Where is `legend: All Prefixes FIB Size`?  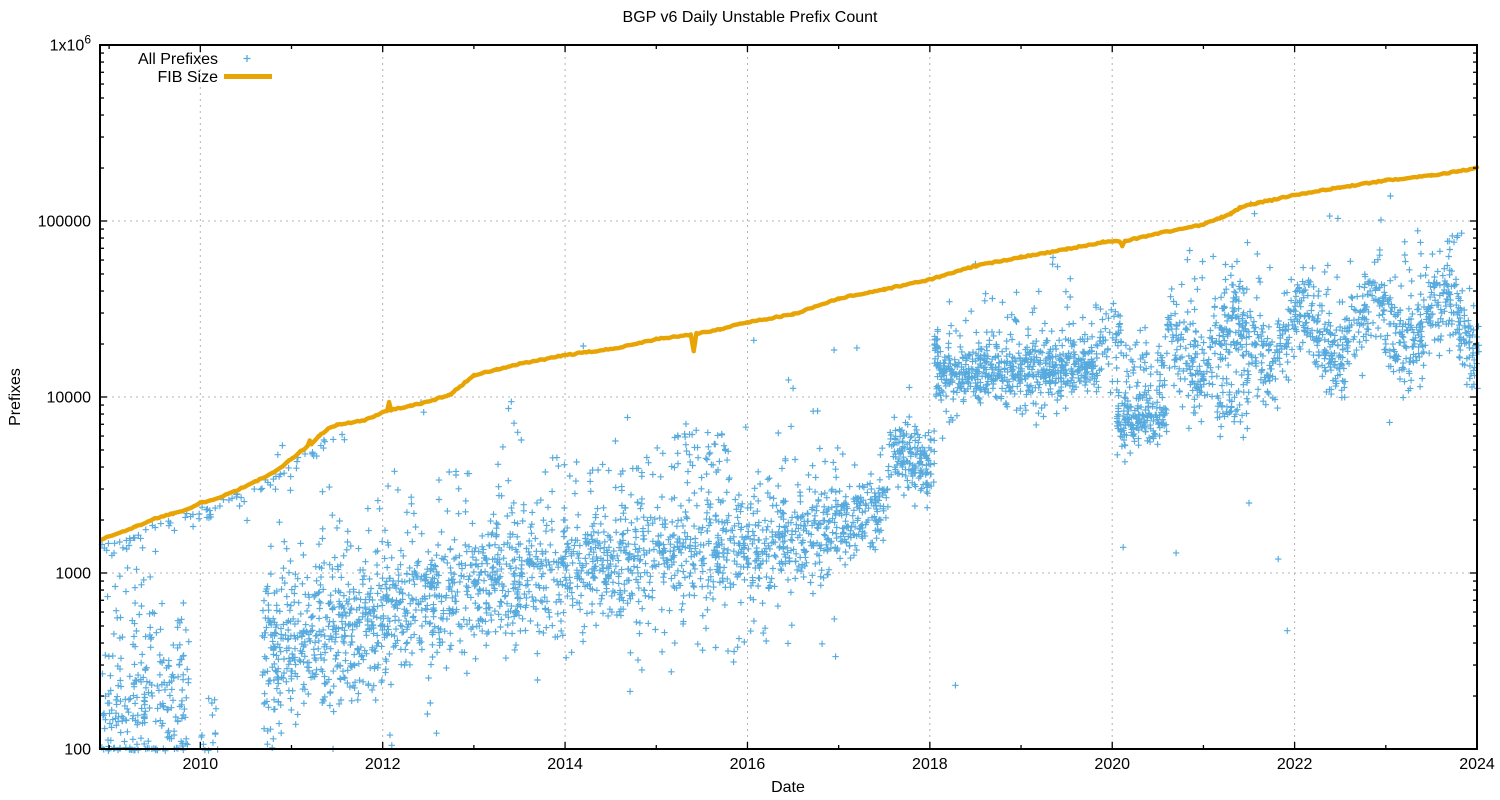 legend: All Prefixes FIB Size is located at coordinates (205, 68).